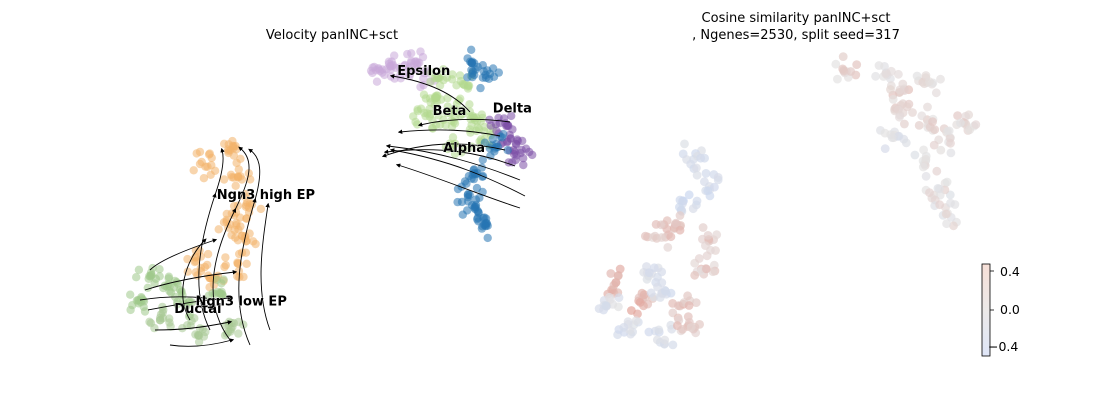 The height and width of the screenshot is (400, 1100). What do you see at coordinates (1010, 271) in the screenshot?
I see `colorbar-tick-high: 0.4` at bounding box center [1010, 271].